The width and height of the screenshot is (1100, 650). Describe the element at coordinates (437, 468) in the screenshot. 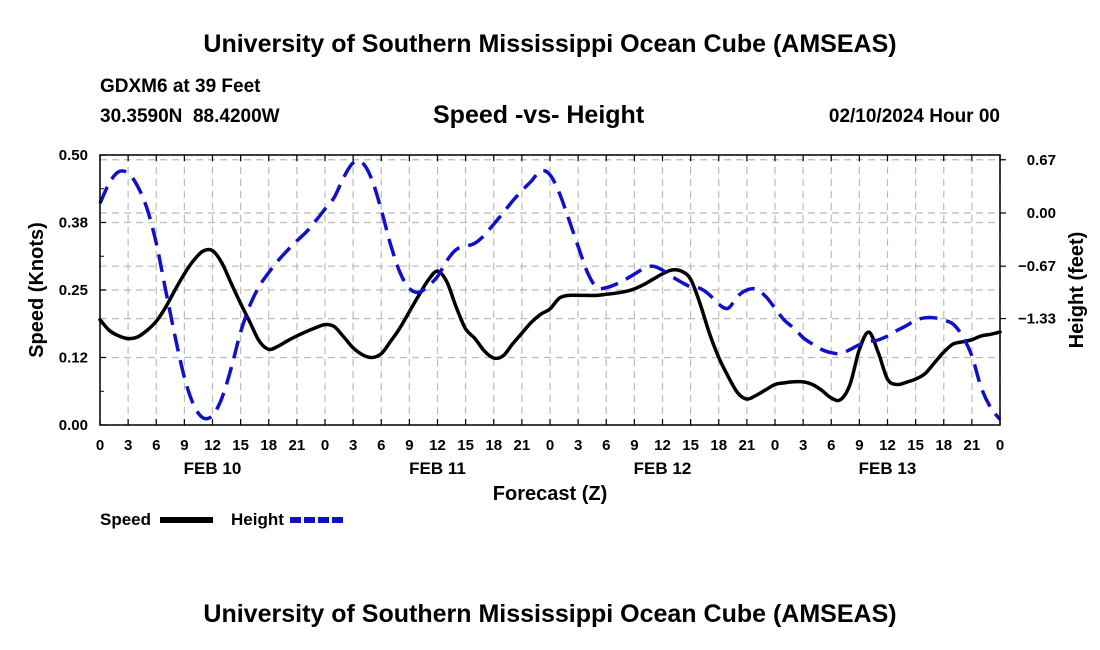

I see `day-label: FEB 11` at that location.